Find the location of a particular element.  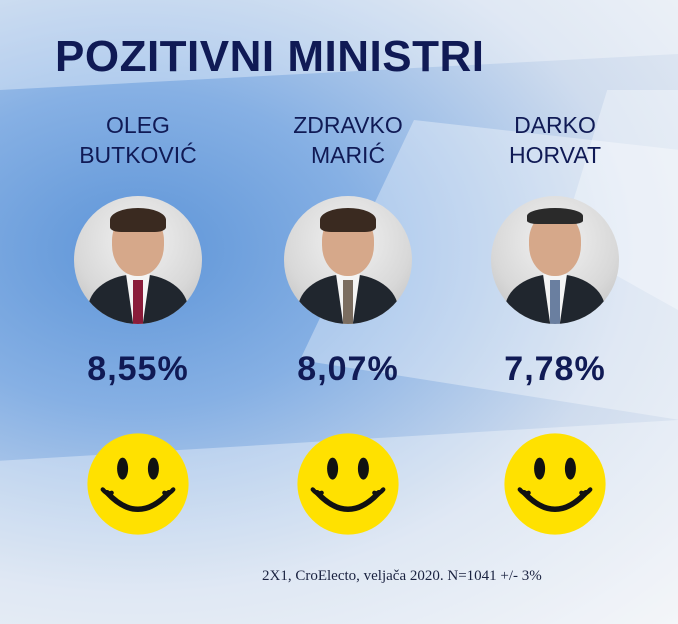

approval-percent: 8,55% is located at coordinates (138, 369).